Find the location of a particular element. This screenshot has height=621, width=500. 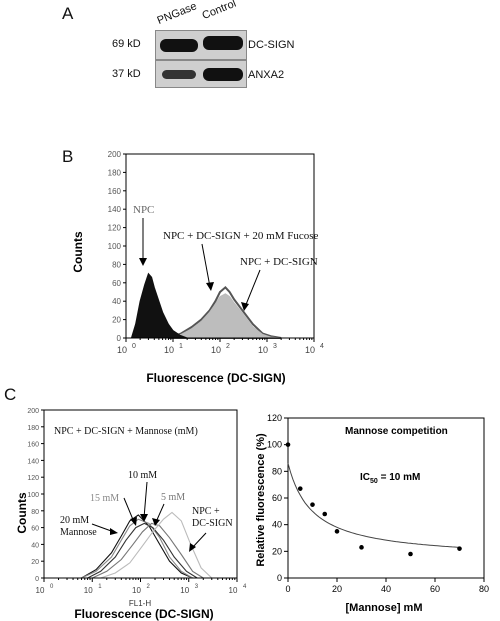

dcsign-label: NPC + DC-SIGN is located at coordinates (279, 262).